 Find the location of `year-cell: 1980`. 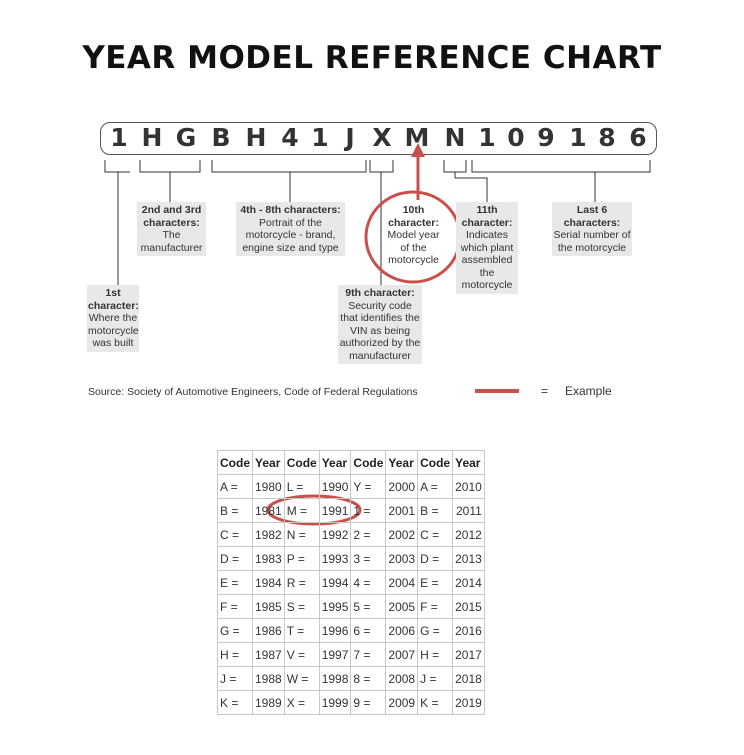

year-cell: 1980 is located at coordinates (268, 486).